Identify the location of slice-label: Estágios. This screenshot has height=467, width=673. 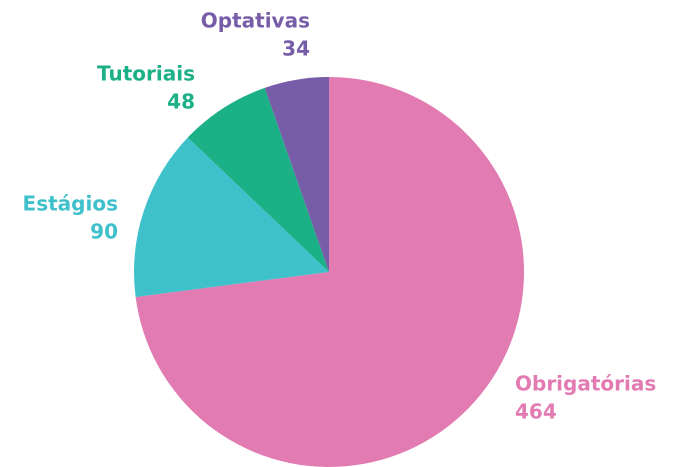
(70, 204).